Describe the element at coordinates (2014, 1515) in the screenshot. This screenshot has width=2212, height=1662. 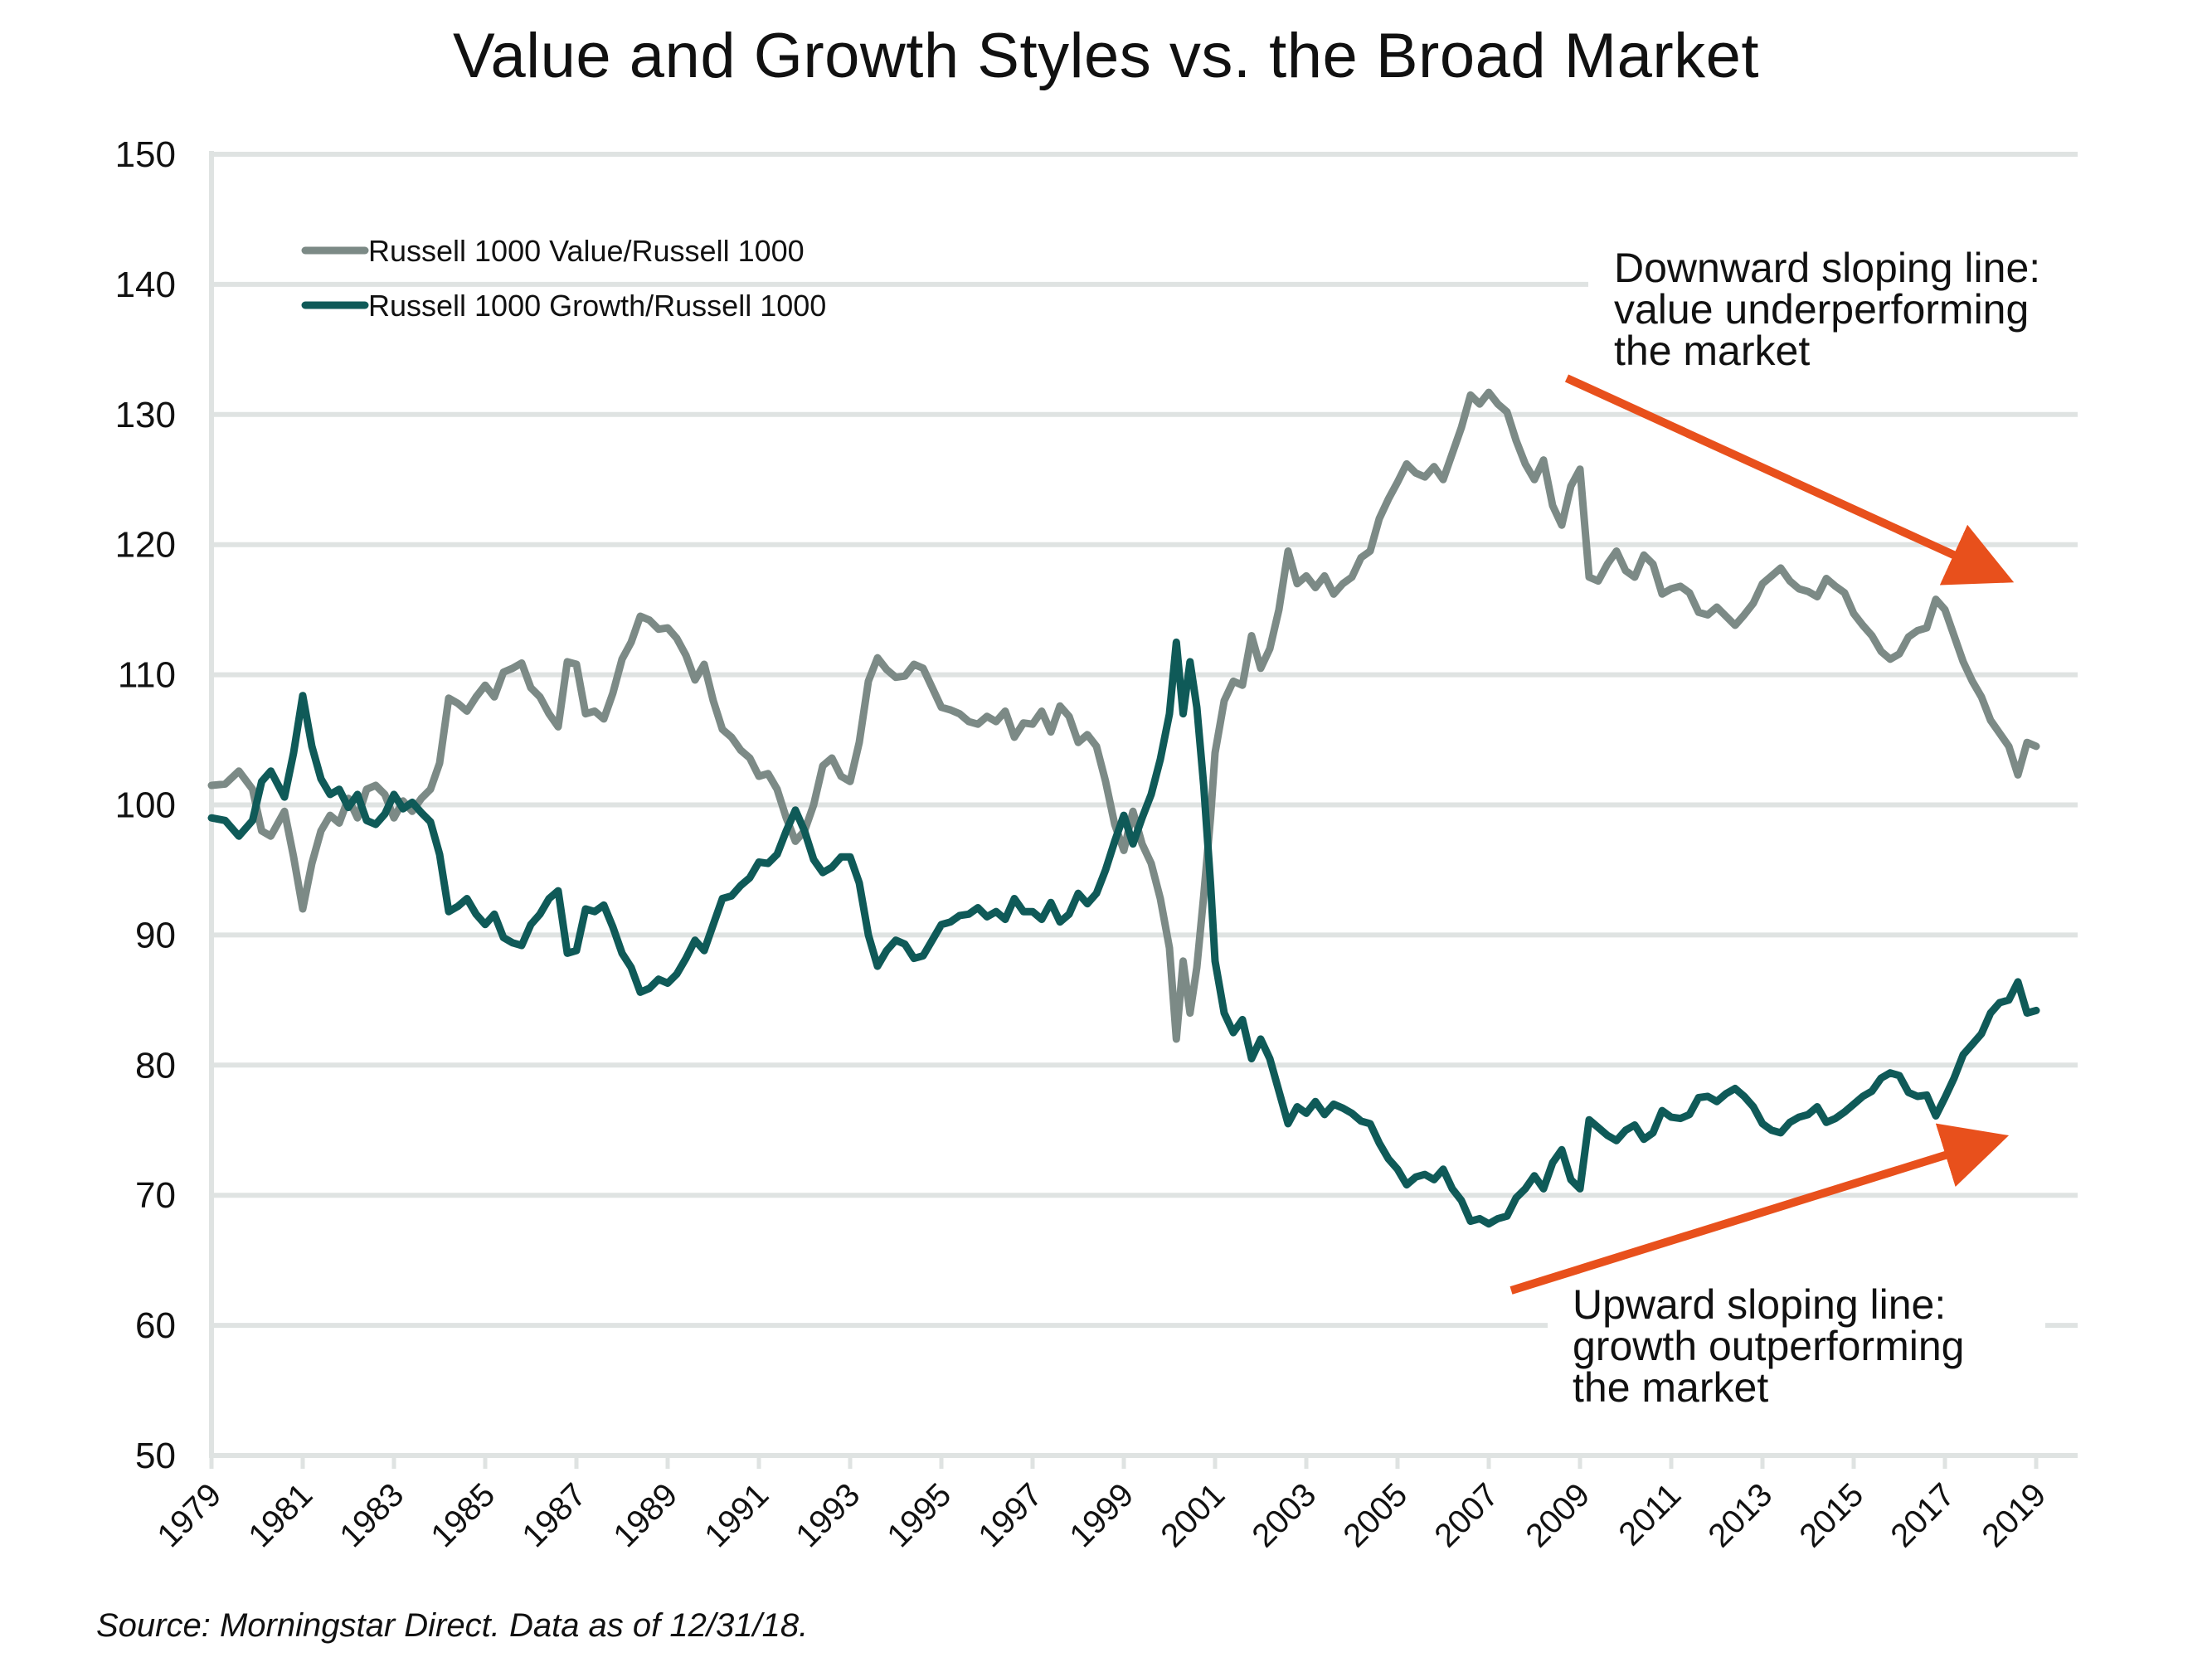
I see `x-tick-label-2019: 2019` at that location.